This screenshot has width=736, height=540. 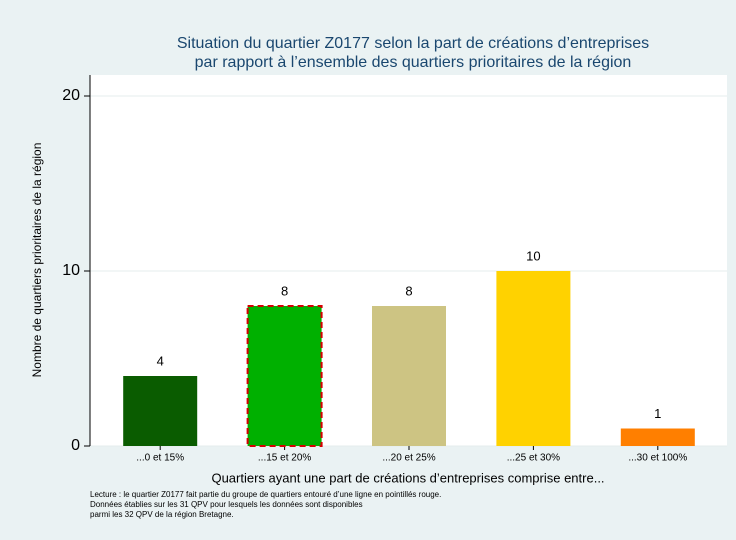 What do you see at coordinates (408, 458) in the screenshot?
I see `x-tick-label: ...20 et 25%` at bounding box center [408, 458].